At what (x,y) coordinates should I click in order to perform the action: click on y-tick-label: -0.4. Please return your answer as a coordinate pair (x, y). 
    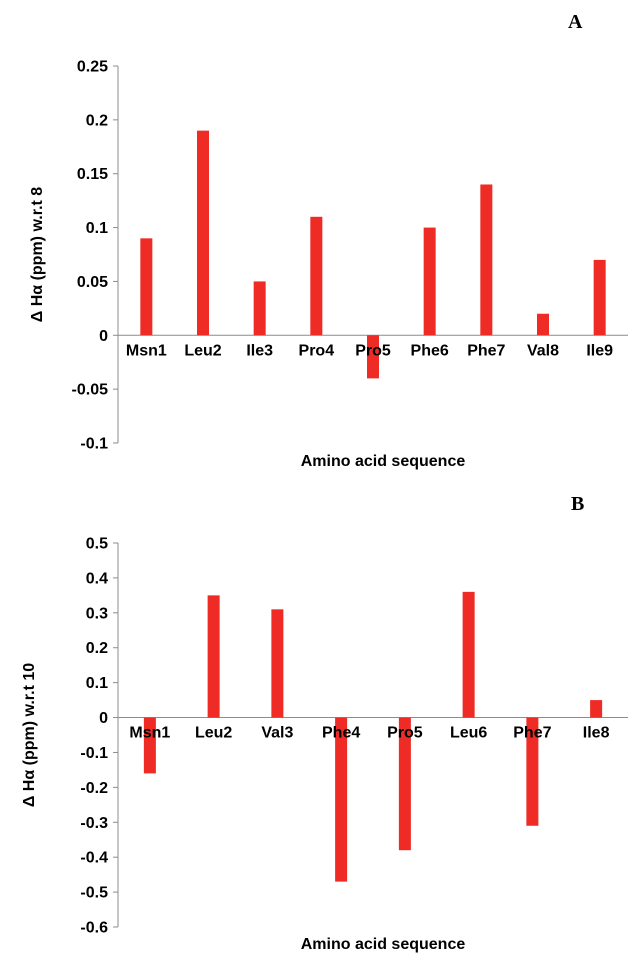
    Looking at the image, I should click on (94, 858).